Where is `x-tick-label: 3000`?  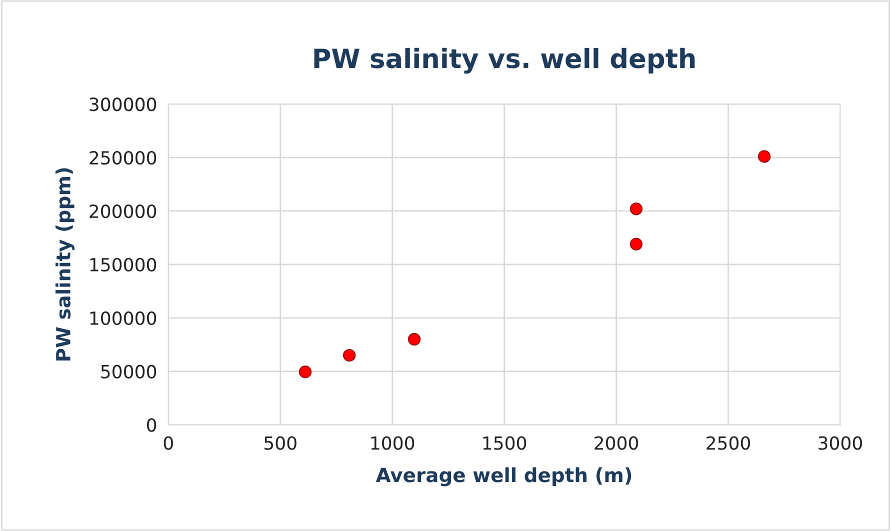 x-tick-label: 3000 is located at coordinates (840, 443).